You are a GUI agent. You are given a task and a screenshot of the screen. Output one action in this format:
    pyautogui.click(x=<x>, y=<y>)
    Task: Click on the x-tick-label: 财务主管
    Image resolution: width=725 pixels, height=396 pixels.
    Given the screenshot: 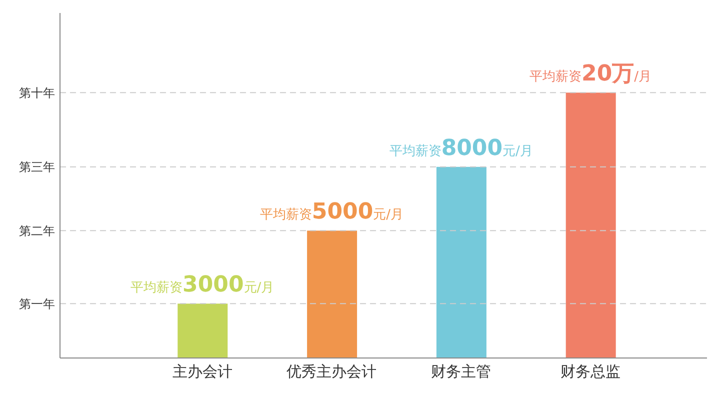 What is the action you would take?
    pyautogui.click(x=461, y=371)
    